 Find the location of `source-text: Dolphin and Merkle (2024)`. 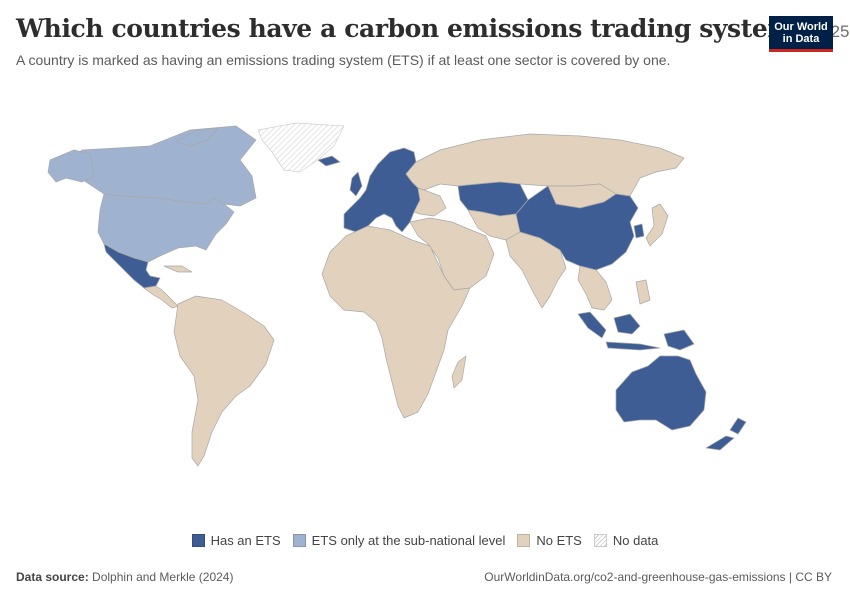

source-text: Dolphin and Merkle (2024) is located at coordinates (163, 577).